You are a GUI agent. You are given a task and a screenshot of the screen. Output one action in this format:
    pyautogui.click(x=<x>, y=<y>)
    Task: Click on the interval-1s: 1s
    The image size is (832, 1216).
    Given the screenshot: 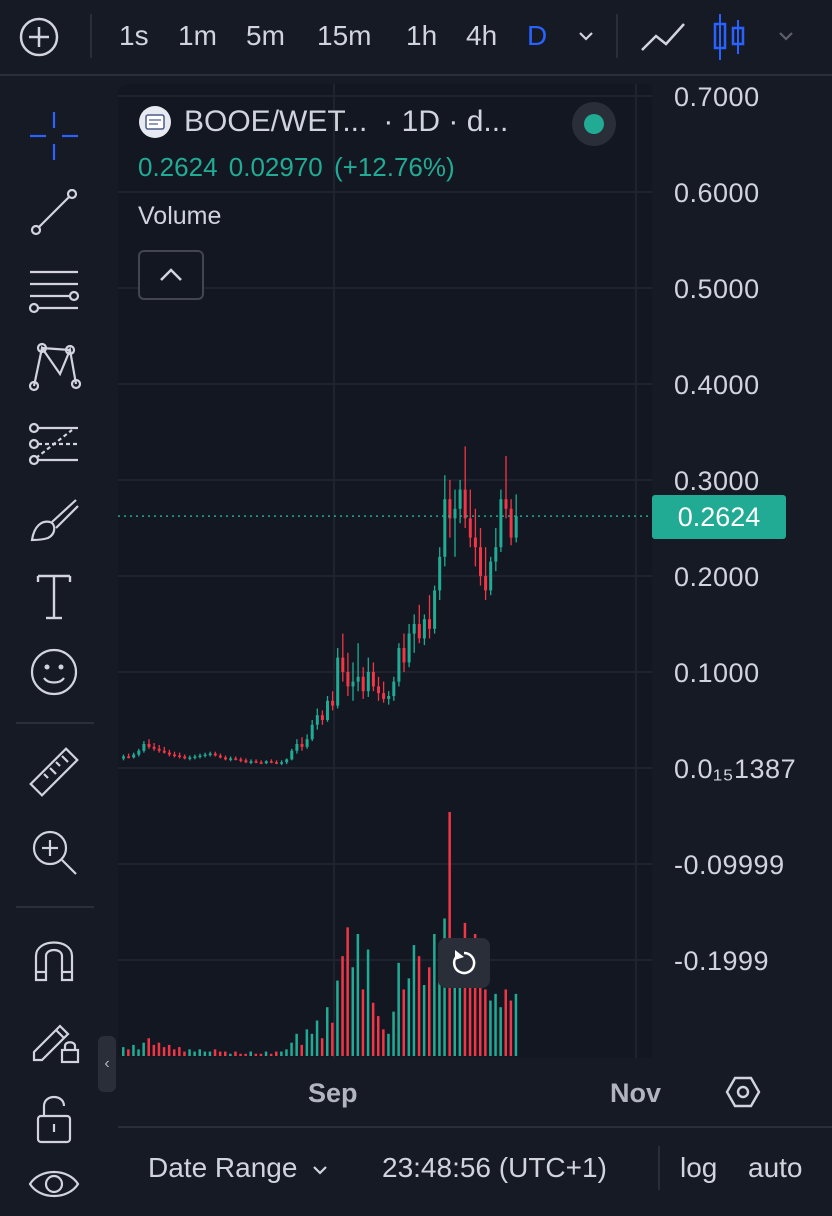 What is the action you would take?
    pyautogui.click(x=134, y=35)
    